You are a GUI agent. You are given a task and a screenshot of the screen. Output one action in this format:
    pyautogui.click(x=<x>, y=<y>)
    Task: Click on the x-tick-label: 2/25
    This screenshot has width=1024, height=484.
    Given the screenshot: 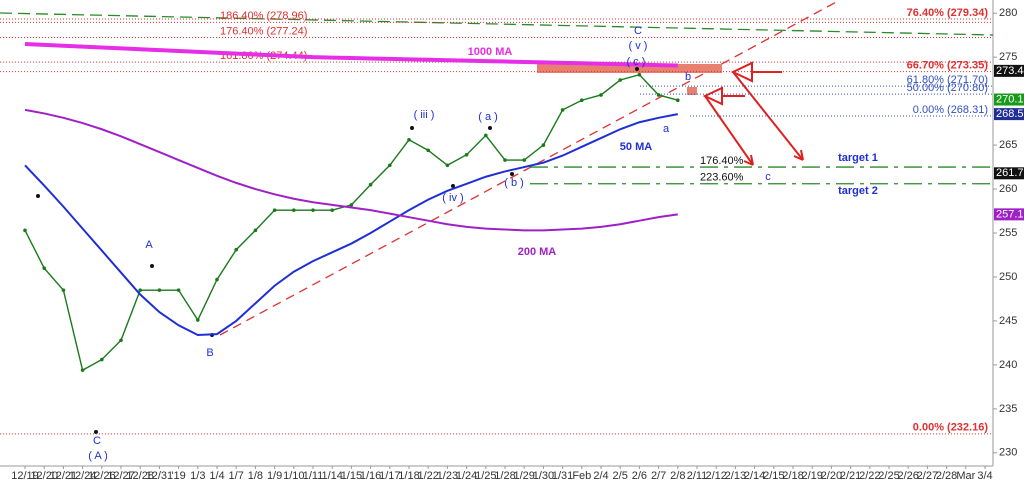 What is the action you would take?
    pyautogui.click(x=888, y=476)
    